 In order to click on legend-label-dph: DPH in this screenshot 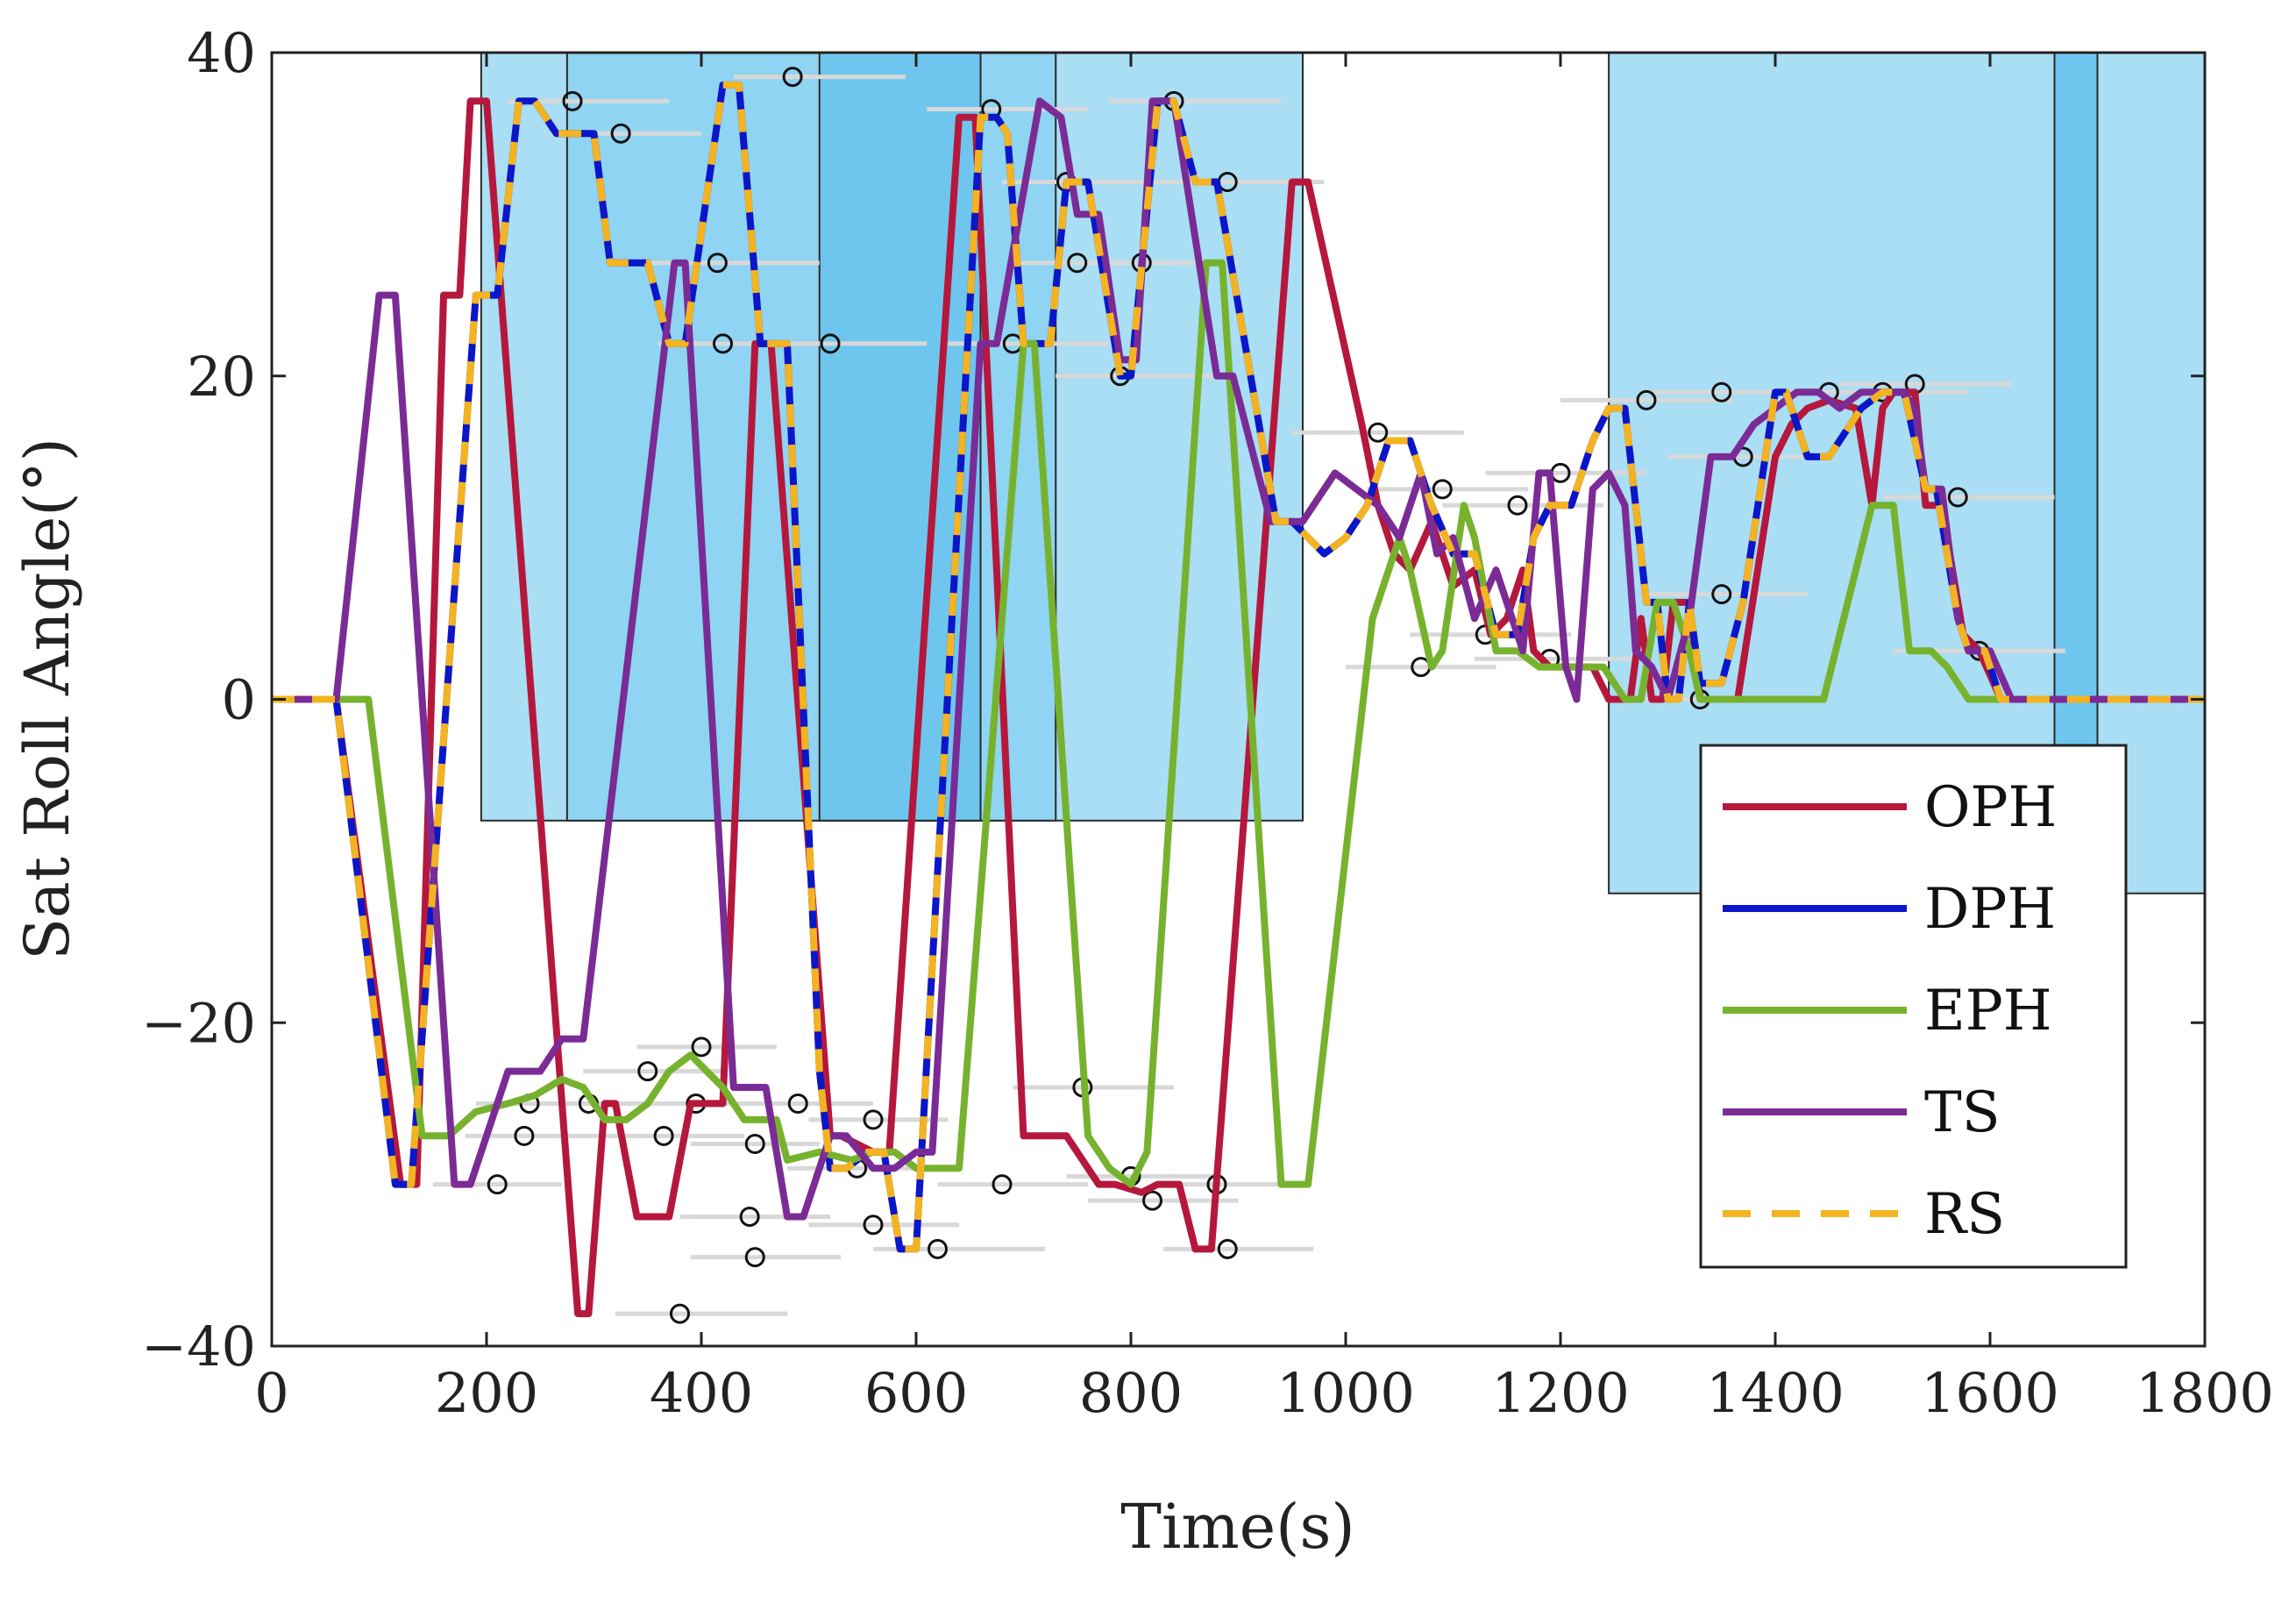, I will do `click(1990, 909)`.